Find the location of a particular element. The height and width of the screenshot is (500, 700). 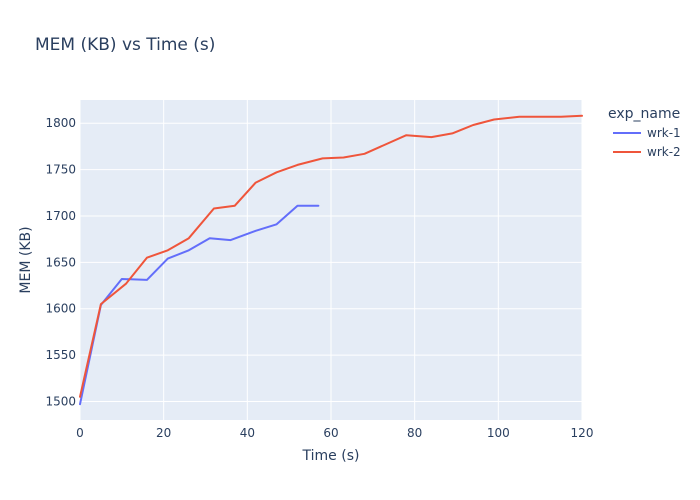

y-tick-label: 1800 is located at coordinates (60, 123).